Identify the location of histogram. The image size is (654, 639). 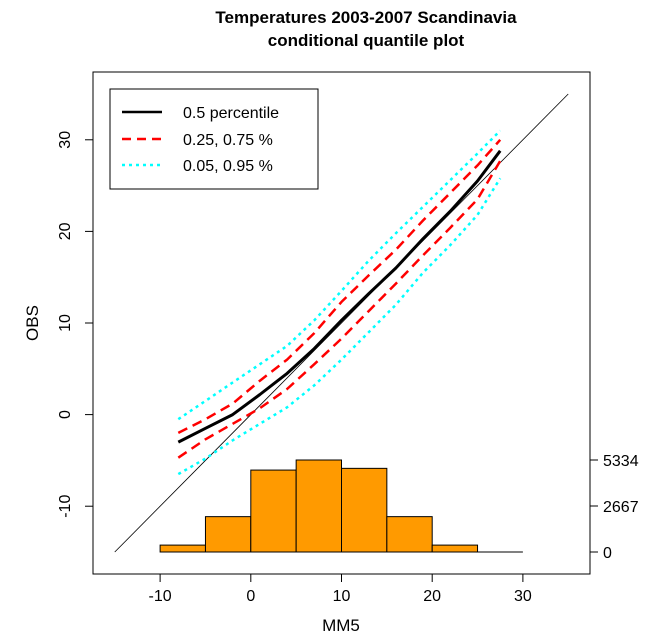
(341, 506).